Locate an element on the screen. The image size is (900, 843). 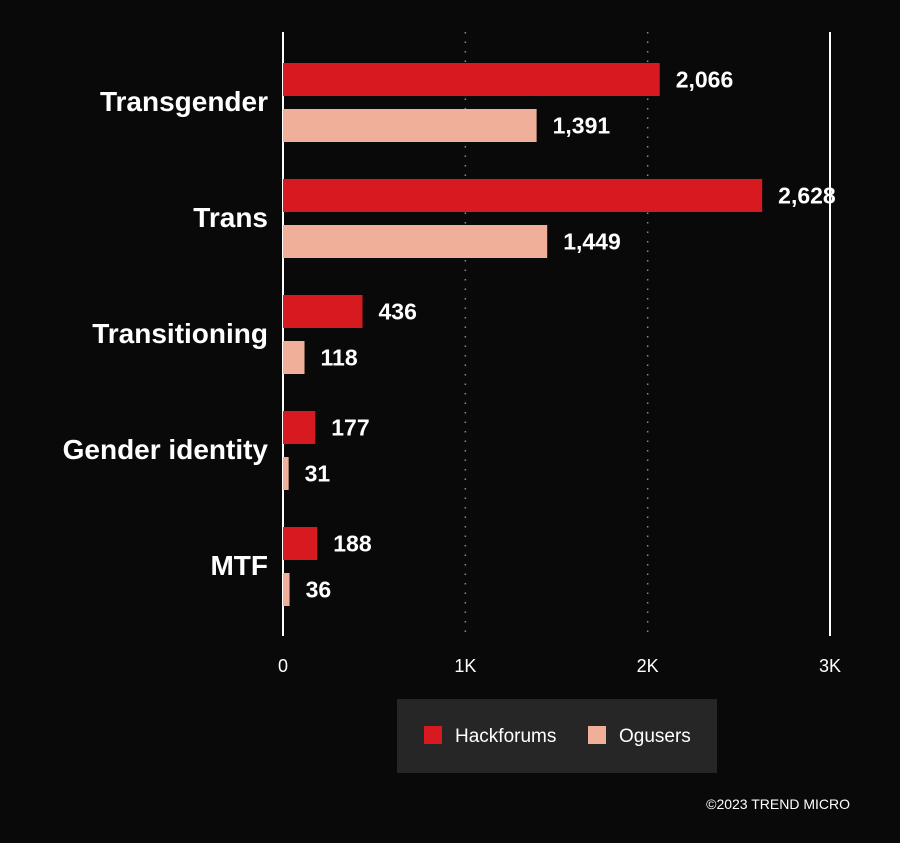
x-tick-label: 1K is located at coordinates (465, 666).